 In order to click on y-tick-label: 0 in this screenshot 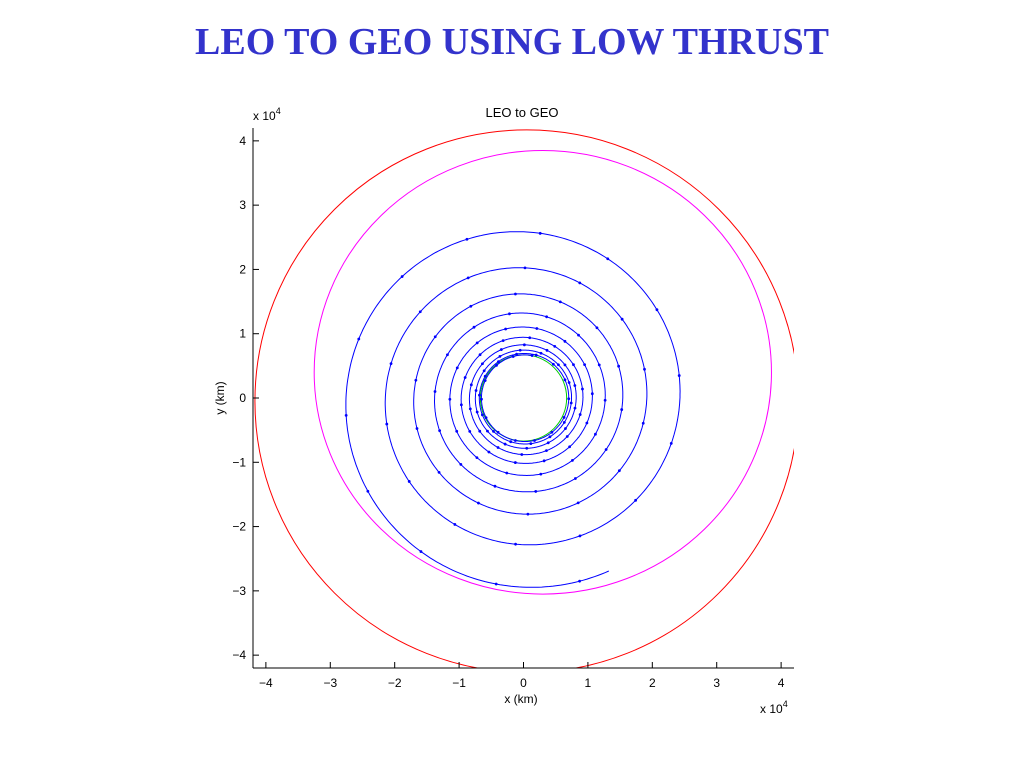, I will do `click(242, 398)`.